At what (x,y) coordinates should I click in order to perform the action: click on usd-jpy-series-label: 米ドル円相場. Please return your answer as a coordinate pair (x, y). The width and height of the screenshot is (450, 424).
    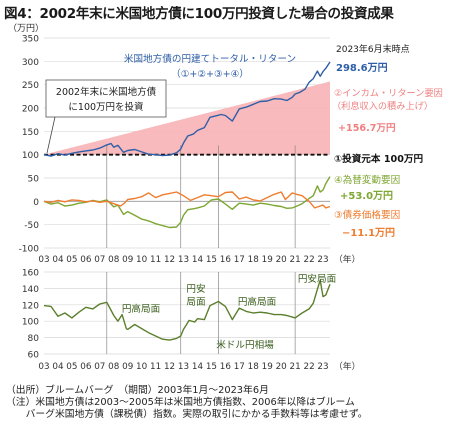
    Looking at the image, I should click on (245, 345).